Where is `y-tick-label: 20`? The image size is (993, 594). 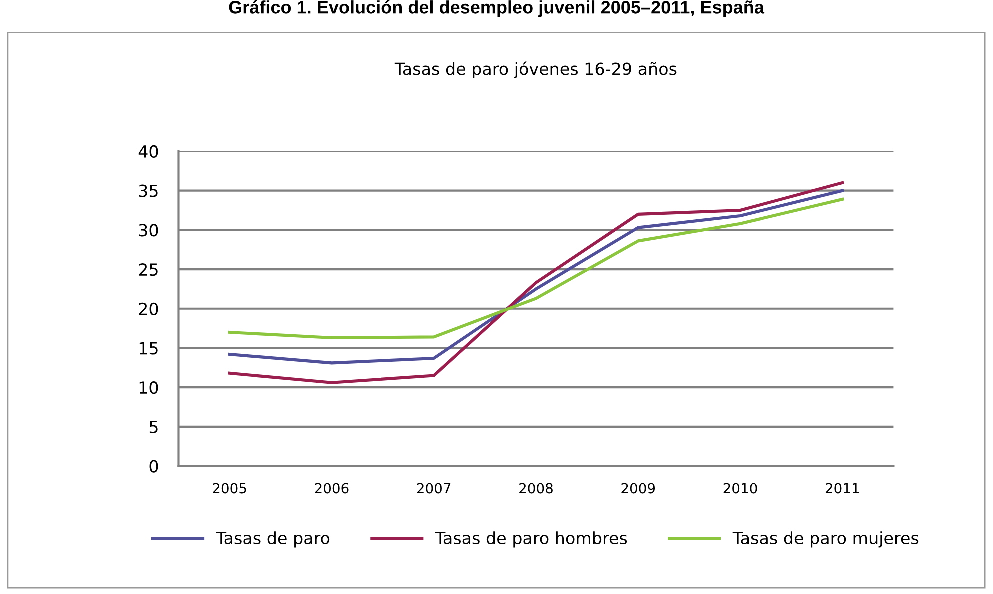 y-tick-label: 20 is located at coordinates (148, 309).